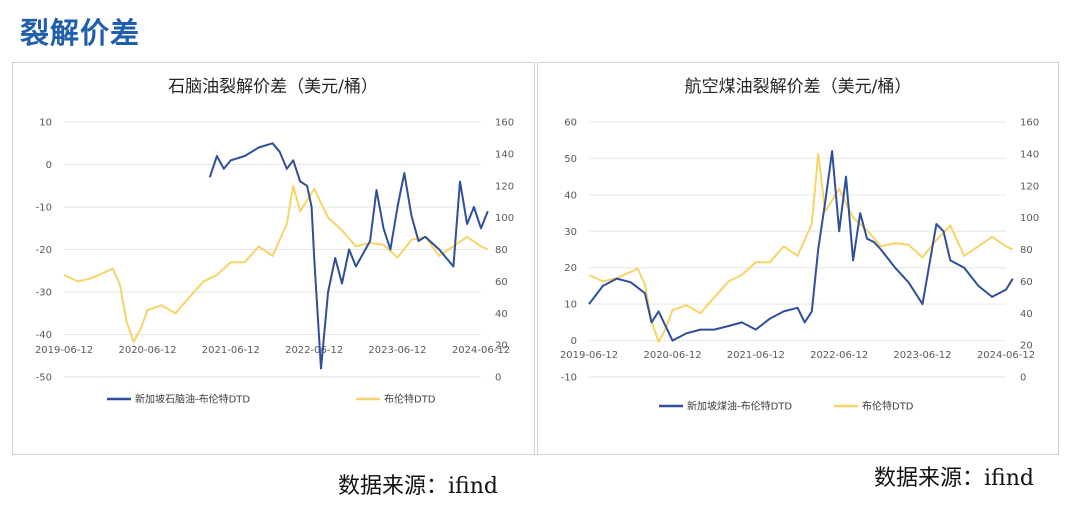 The height and width of the screenshot is (506, 1080). I want to click on y-left-tick-label: 20, so click(570, 268).